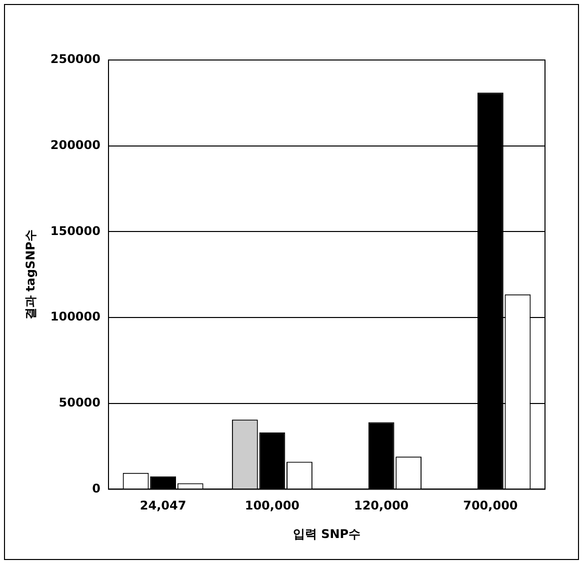 The image size is (585, 566). Describe the element at coordinates (75, 59) in the screenshot. I see `y-tick-label: 250000` at that location.